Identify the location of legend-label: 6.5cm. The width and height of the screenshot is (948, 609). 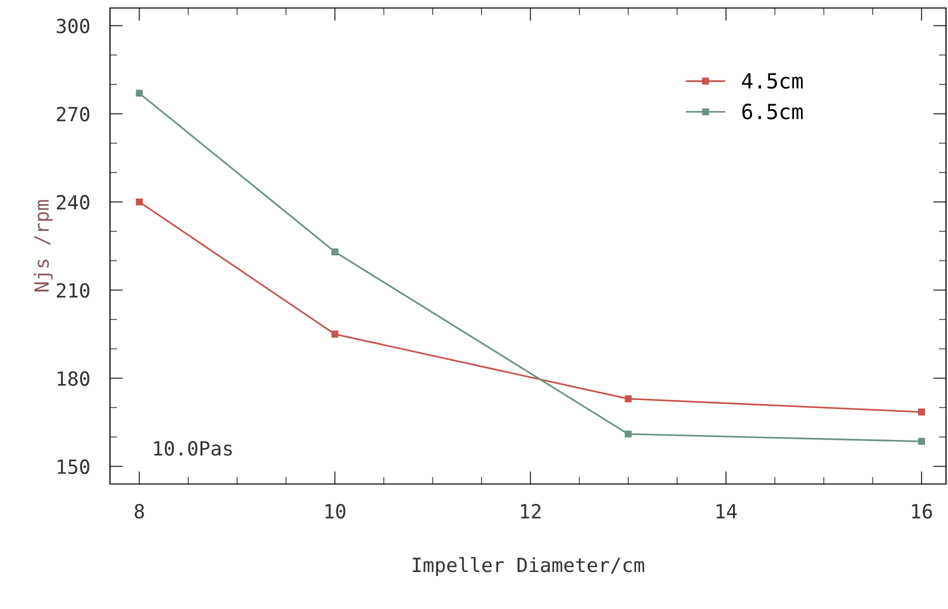
(772, 112).